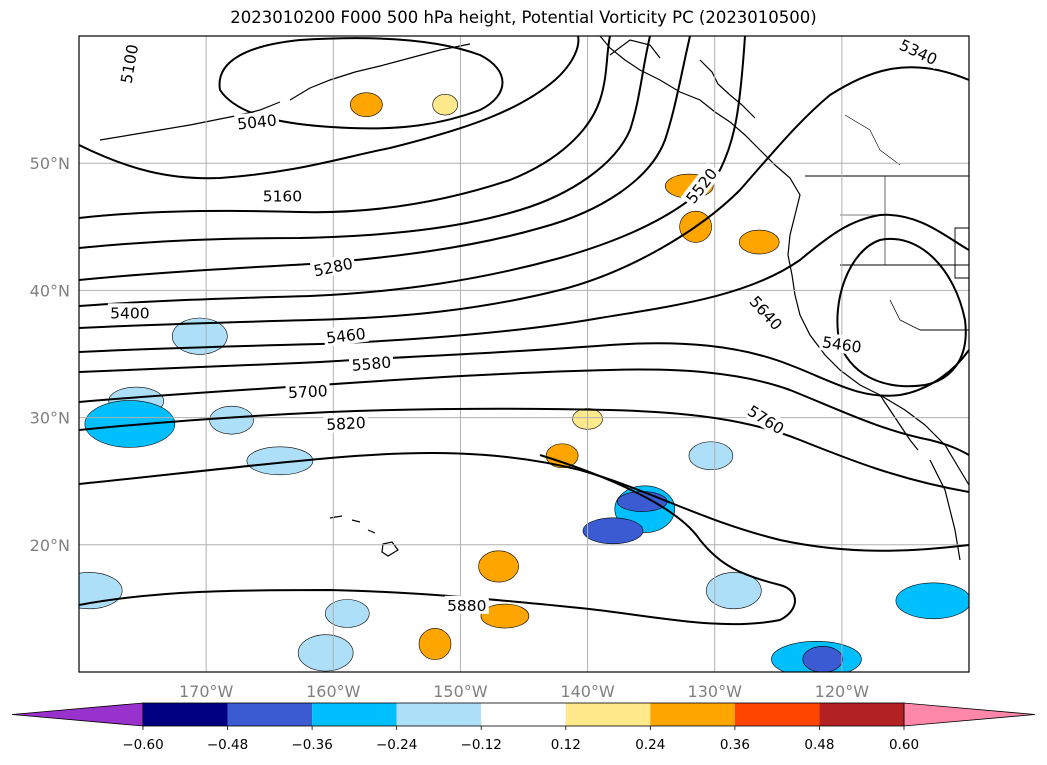 The width and height of the screenshot is (1047, 765). I want to click on longitude-tick-label: 130°W, so click(715, 691).